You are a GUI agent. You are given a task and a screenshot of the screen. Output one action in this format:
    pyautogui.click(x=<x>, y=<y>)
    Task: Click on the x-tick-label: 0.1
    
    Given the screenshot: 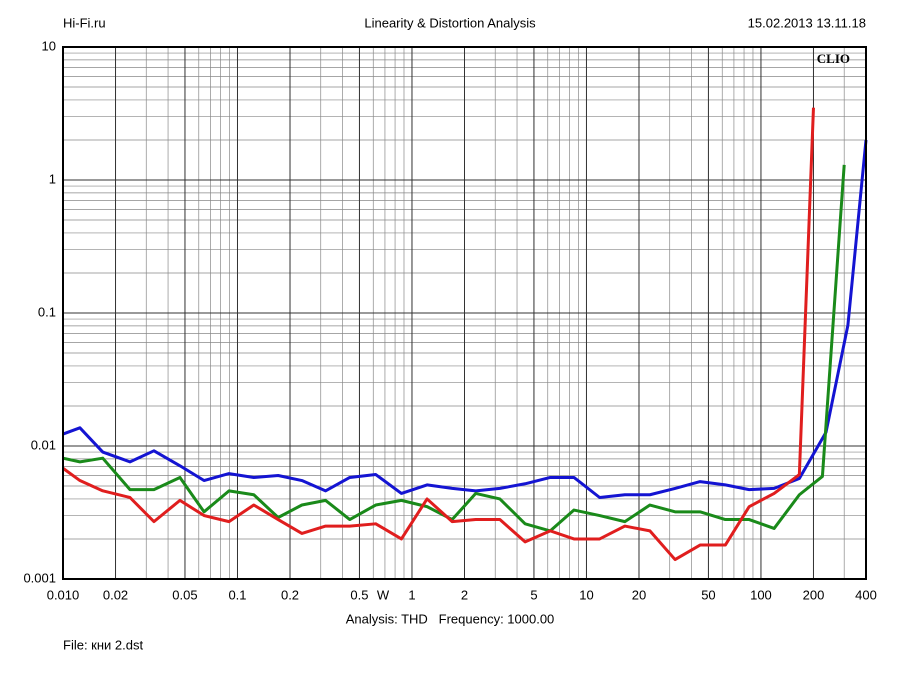 What is the action you would take?
    pyautogui.click(x=237, y=594)
    